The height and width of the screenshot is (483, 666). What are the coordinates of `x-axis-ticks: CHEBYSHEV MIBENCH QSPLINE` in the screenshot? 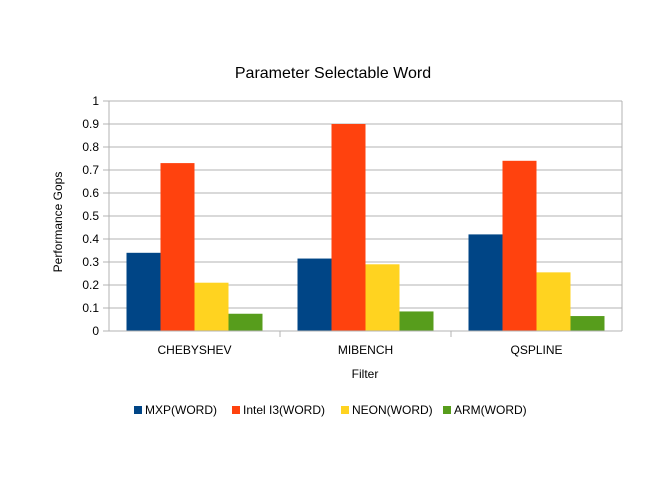 It's located at (365, 343).